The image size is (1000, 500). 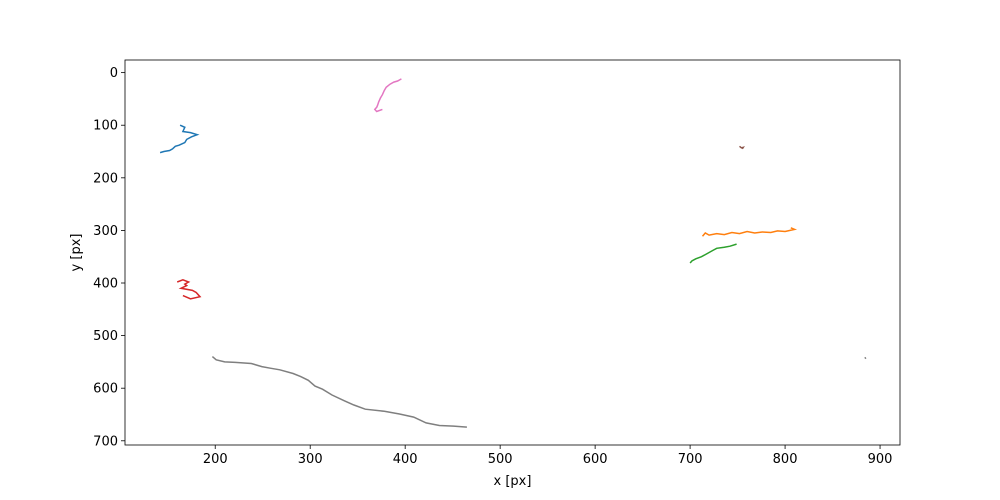 I want to click on x-tick-label: 700, so click(x=690, y=459).